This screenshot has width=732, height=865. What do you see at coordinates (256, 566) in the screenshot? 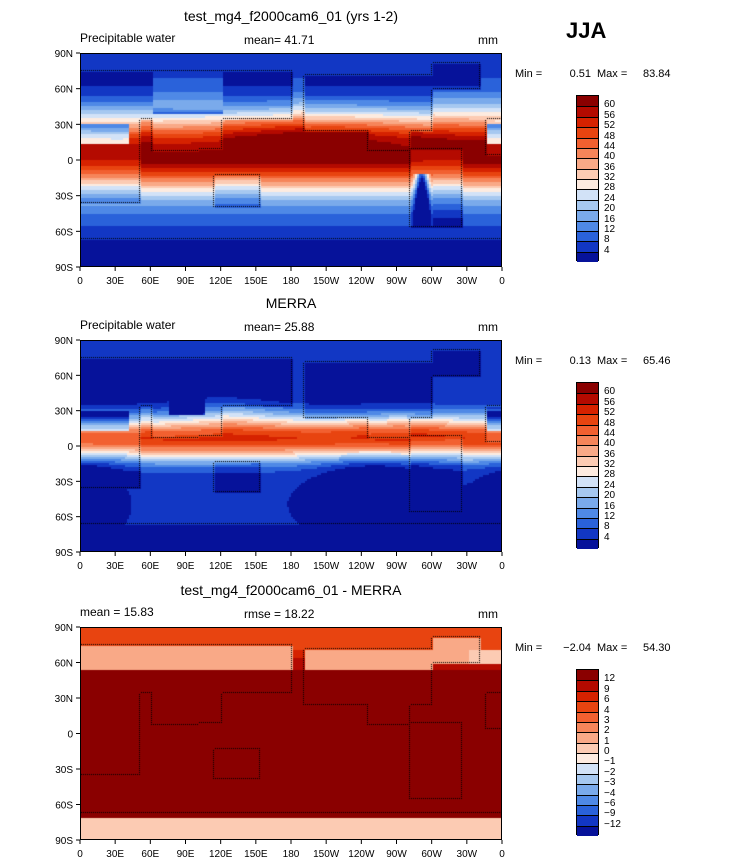
I see `x-tick-label: 150E` at bounding box center [256, 566].